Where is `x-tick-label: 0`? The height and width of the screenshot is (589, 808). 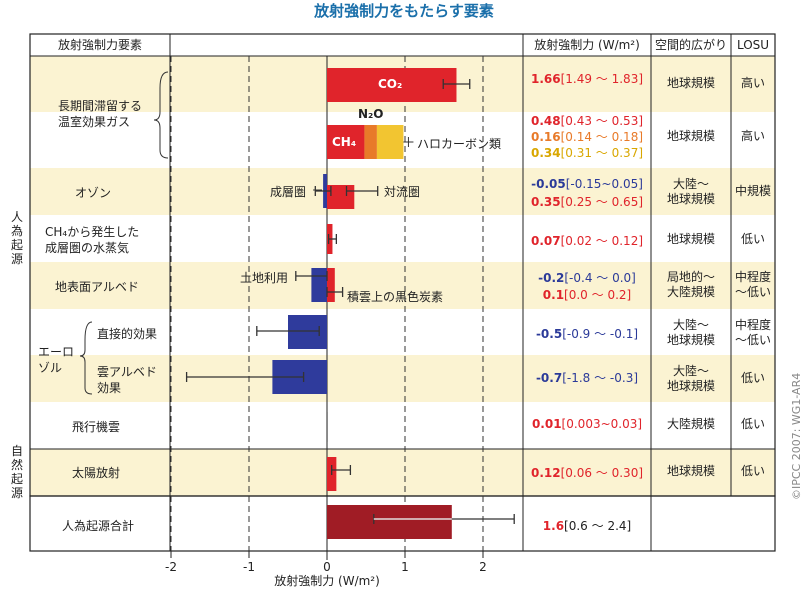 x-tick-label: 0 is located at coordinates (327, 567).